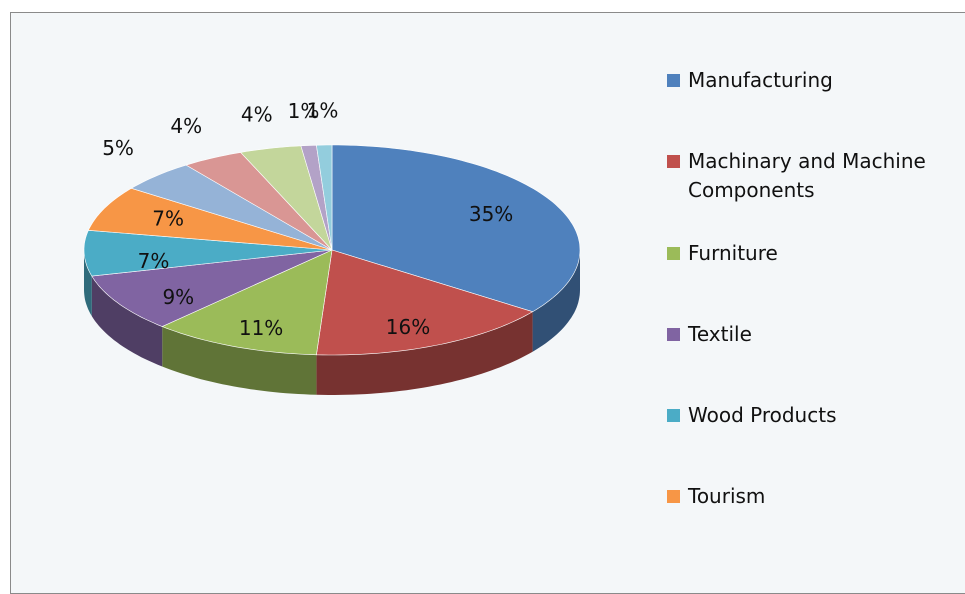 Image resolution: width=965 pixels, height=594 pixels. What do you see at coordinates (762, 415) in the screenshot?
I see `legend-label: Wood Products` at bounding box center [762, 415].